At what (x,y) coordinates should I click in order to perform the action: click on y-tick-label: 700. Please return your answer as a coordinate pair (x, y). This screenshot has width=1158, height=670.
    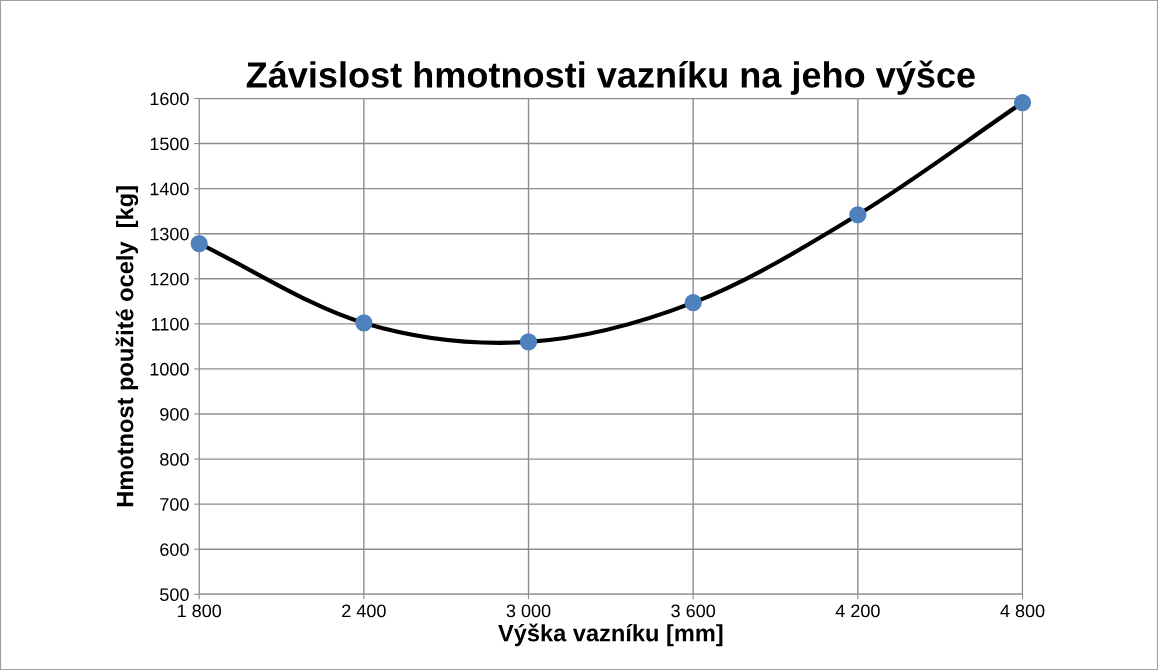
    Looking at the image, I should click on (174, 504).